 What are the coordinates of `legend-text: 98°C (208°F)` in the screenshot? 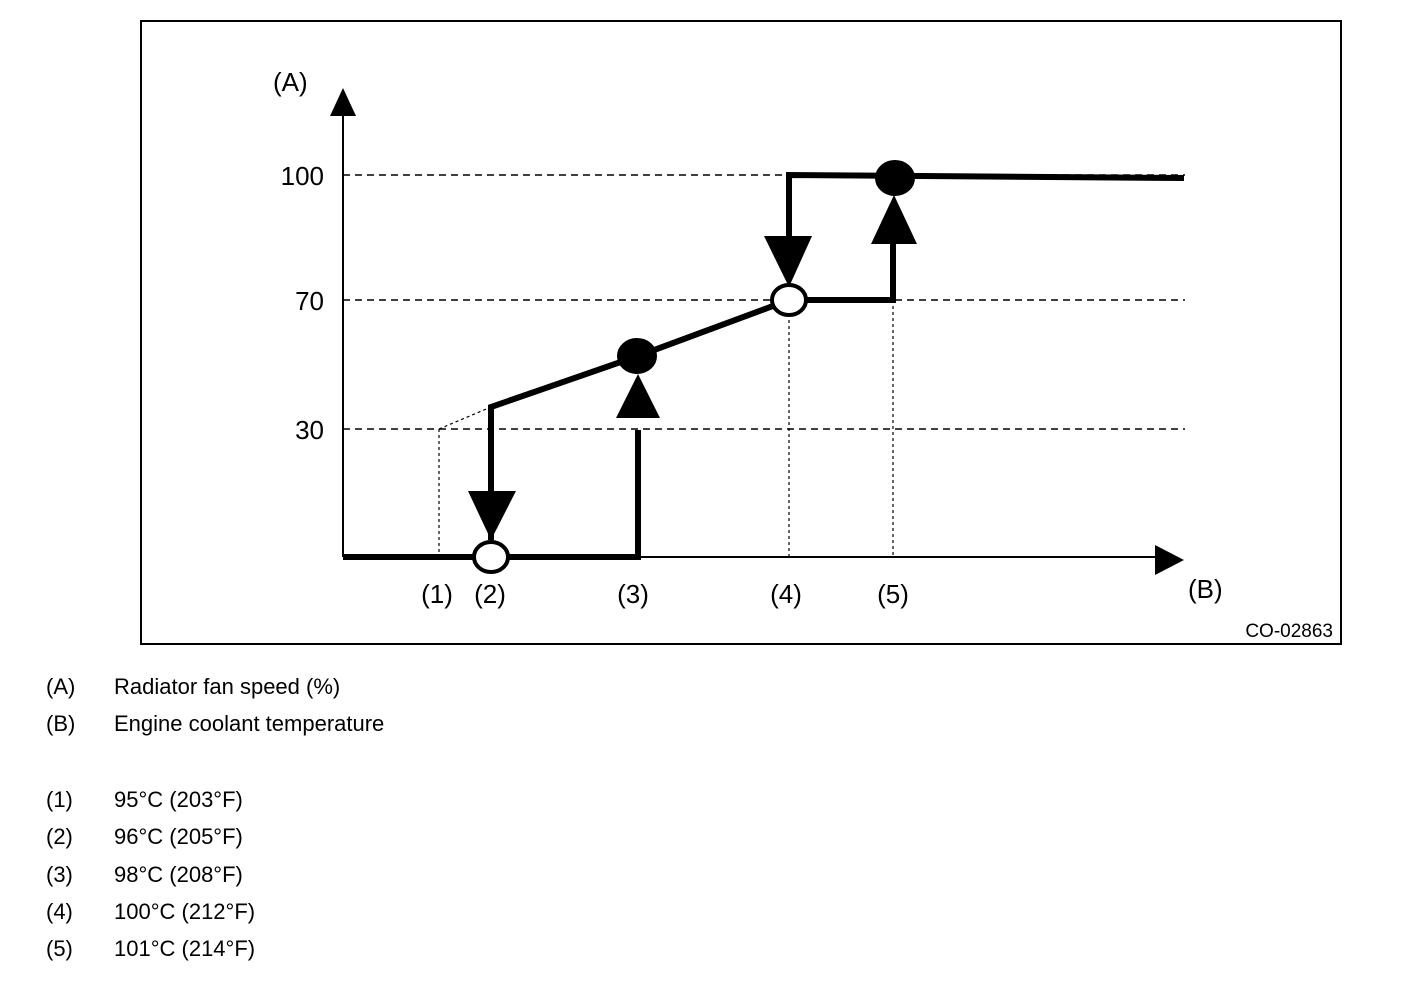 It's located at (178, 874).